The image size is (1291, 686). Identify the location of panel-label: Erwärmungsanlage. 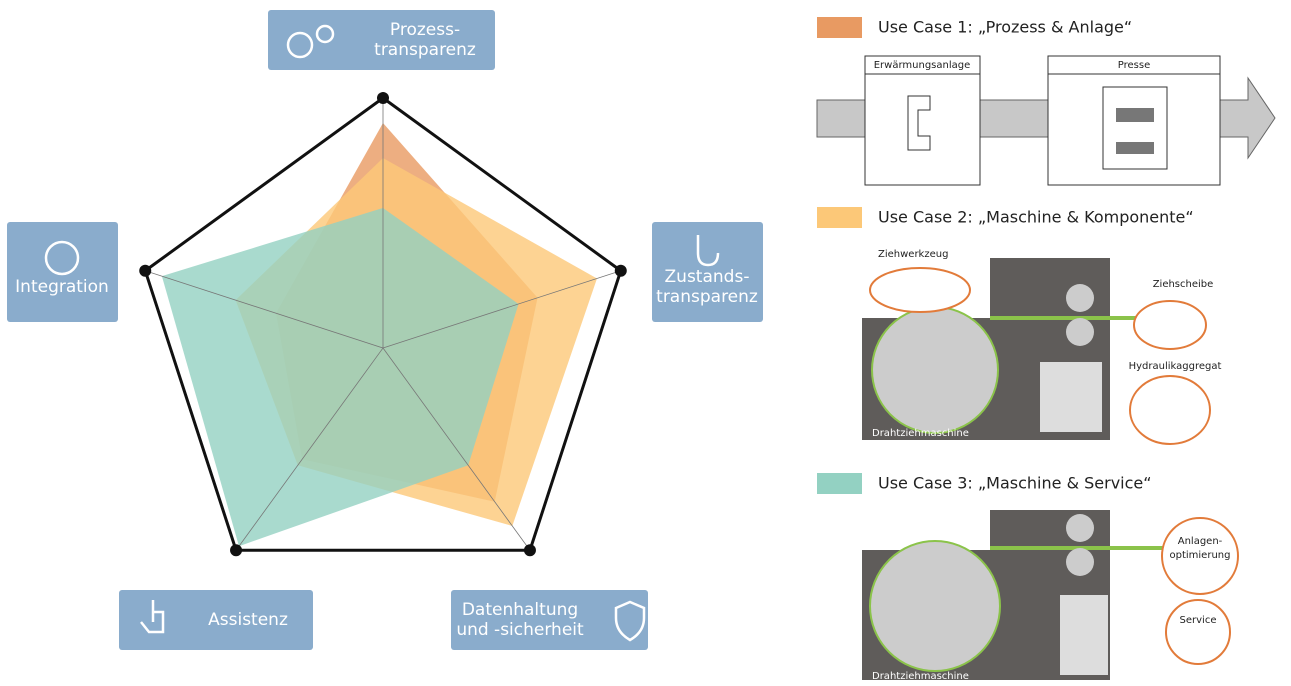
(922, 65).